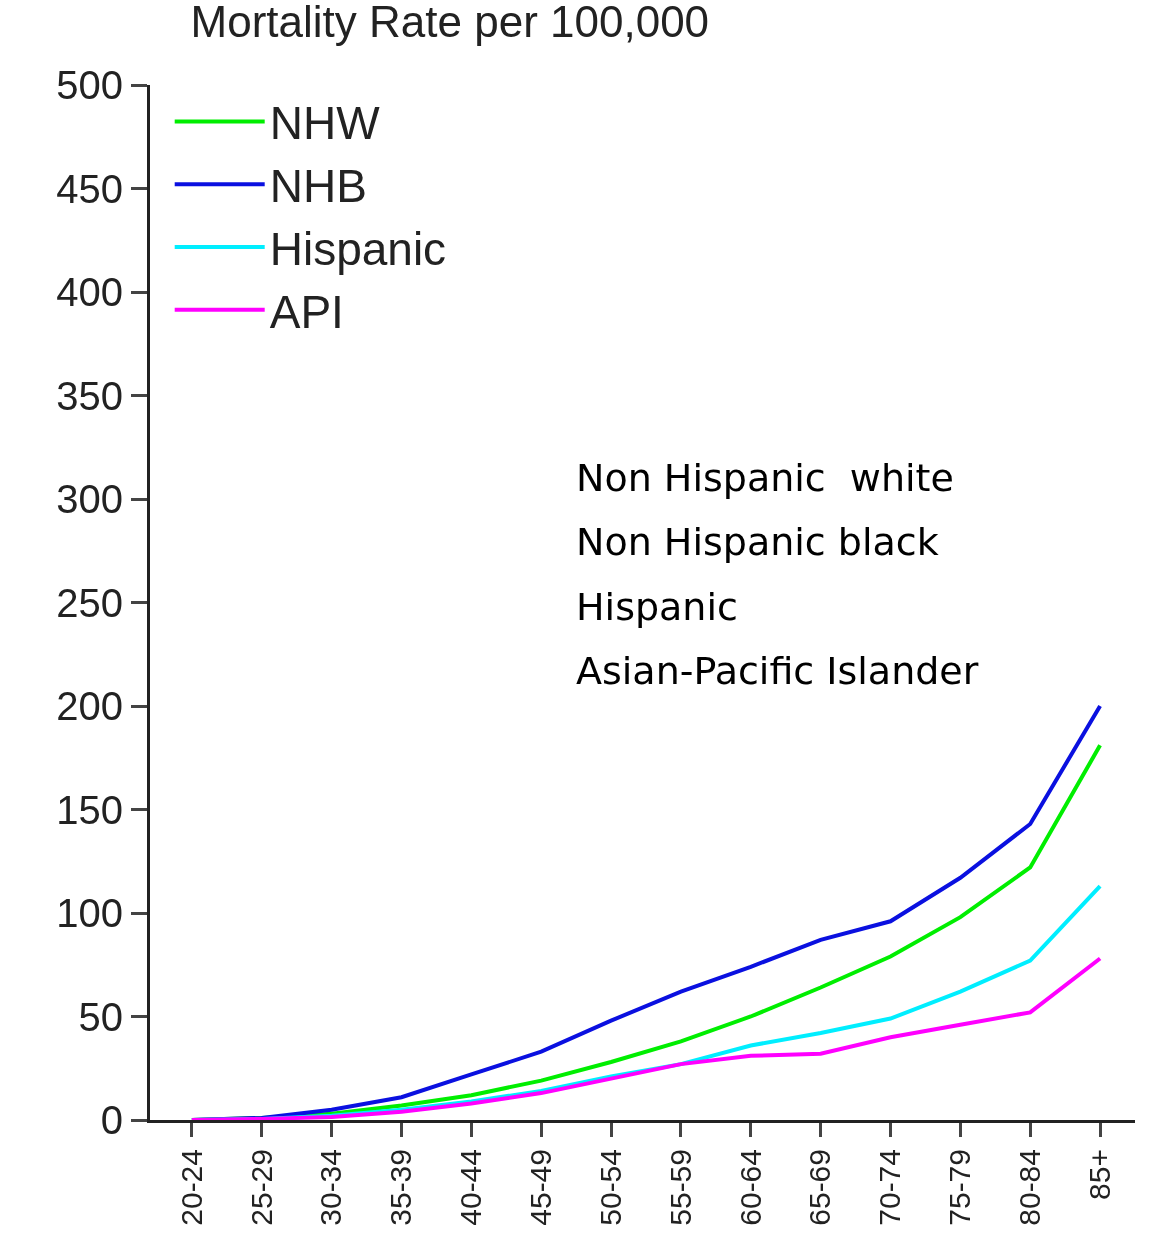 This screenshot has height=1260, width=1155. What do you see at coordinates (89, 499) in the screenshot?
I see `y-tick-label: 300` at bounding box center [89, 499].